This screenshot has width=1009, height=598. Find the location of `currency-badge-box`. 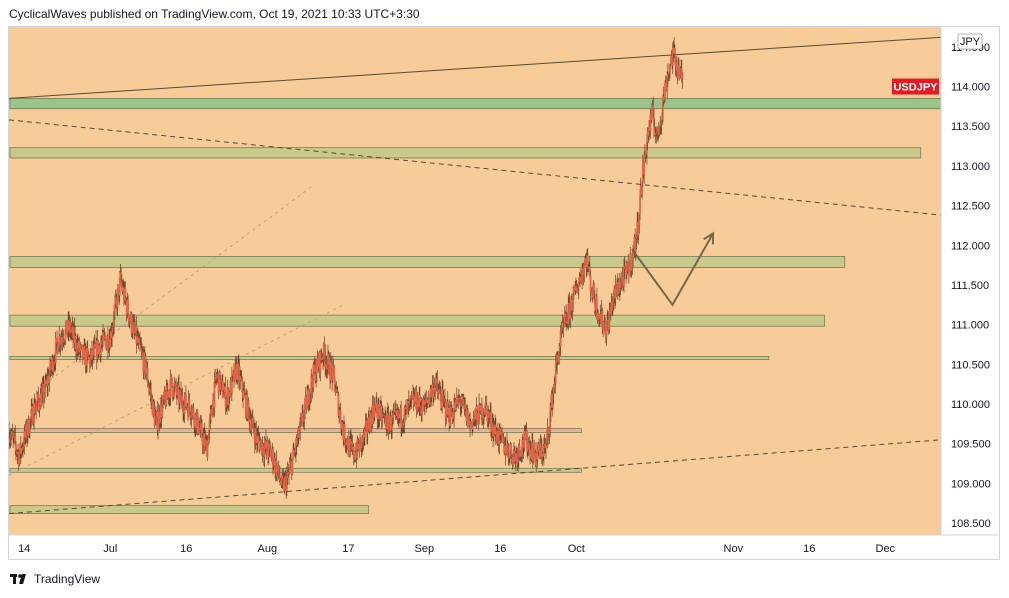

currency-badge-box is located at coordinates (970, 41).